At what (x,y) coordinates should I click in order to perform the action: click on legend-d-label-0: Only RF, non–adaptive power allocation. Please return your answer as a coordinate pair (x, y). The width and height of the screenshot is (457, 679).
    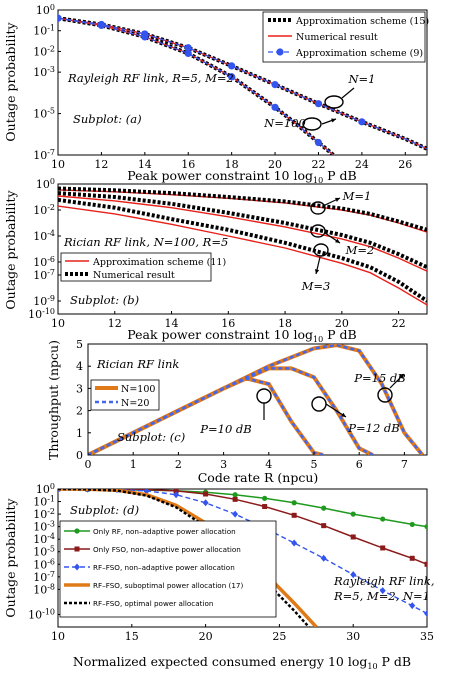
    Looking at the image, I should click on (164, 531).